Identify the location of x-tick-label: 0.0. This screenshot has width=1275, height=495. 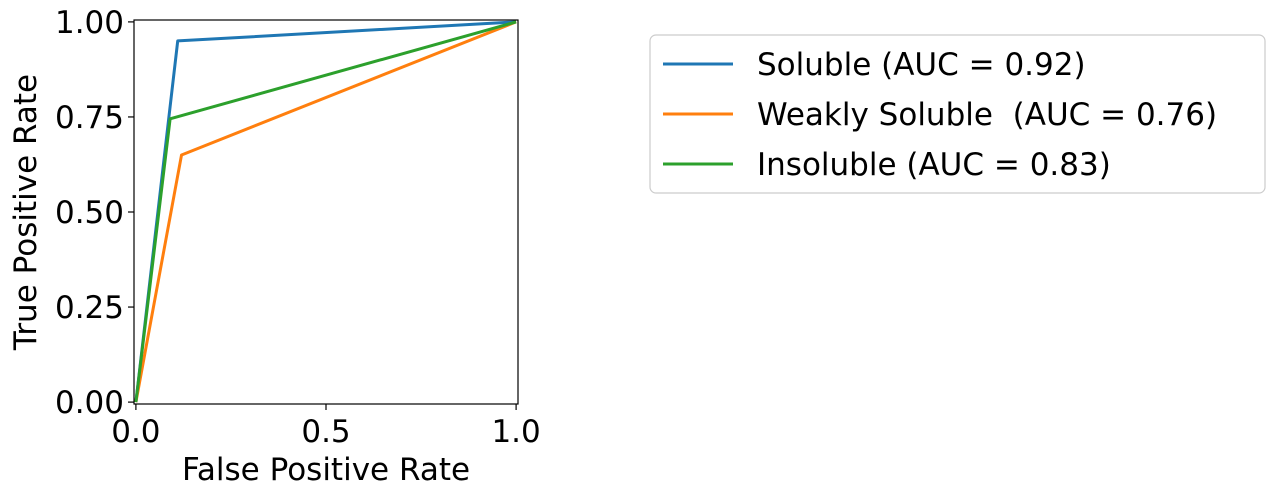
(135, 432).